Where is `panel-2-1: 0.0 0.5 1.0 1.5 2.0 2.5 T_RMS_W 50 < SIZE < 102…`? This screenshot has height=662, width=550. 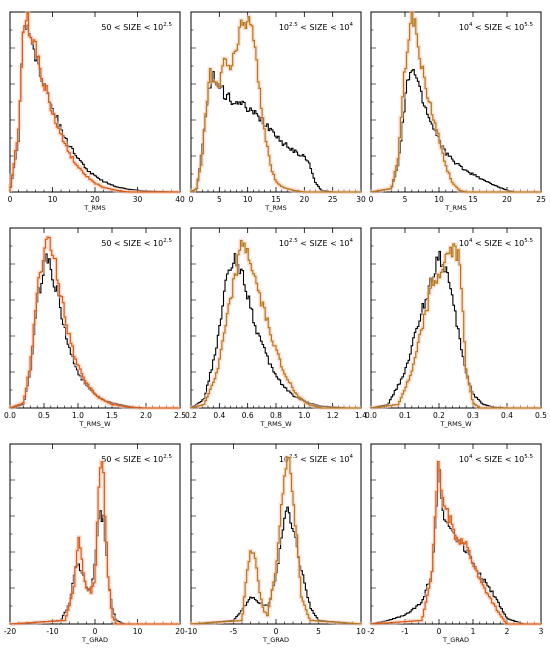 panel-2-1: 0.0 0.5 1.0 1.5 2.0 2.5 T_RMS_W 50 < SIZE < 102… is located at coordinates (95, 327).